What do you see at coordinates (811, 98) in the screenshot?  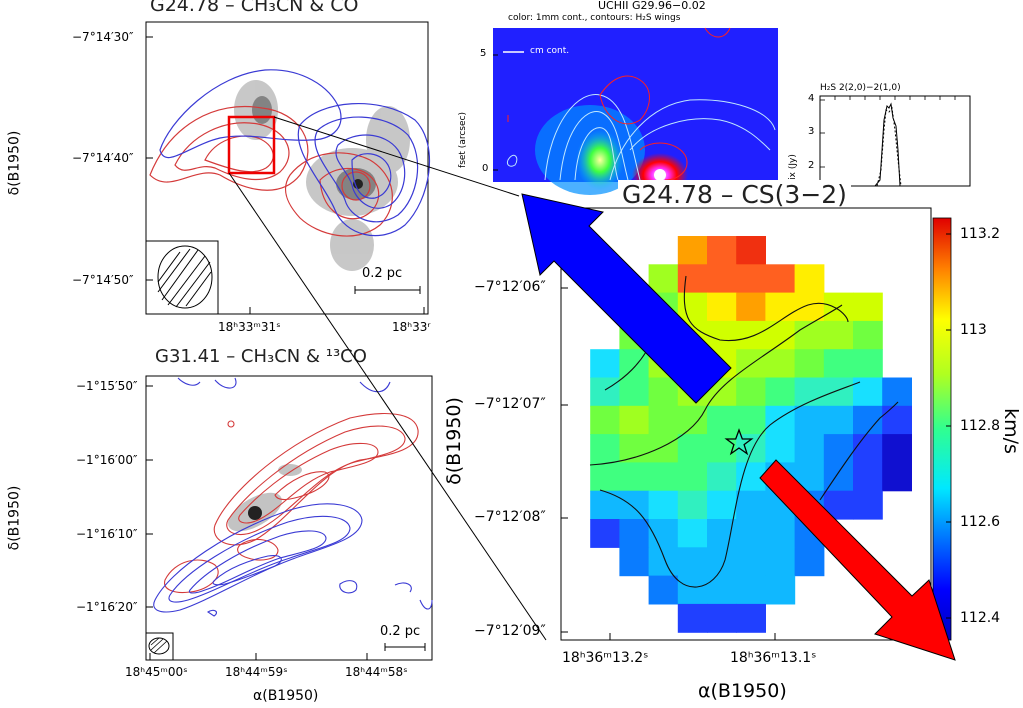 I see `panel-d-ytick: 4` at bounding box center [811, 98].